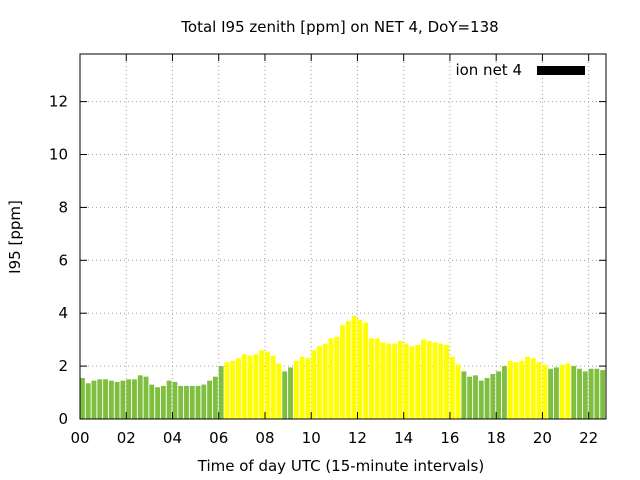 Image resolution: width=640 pixels, height=480 pixels. What do you see at coordinates (15, 237) in the screenshot?
I see `y-axis-label: I95 [ppm]` at bounding box center [15, 237].